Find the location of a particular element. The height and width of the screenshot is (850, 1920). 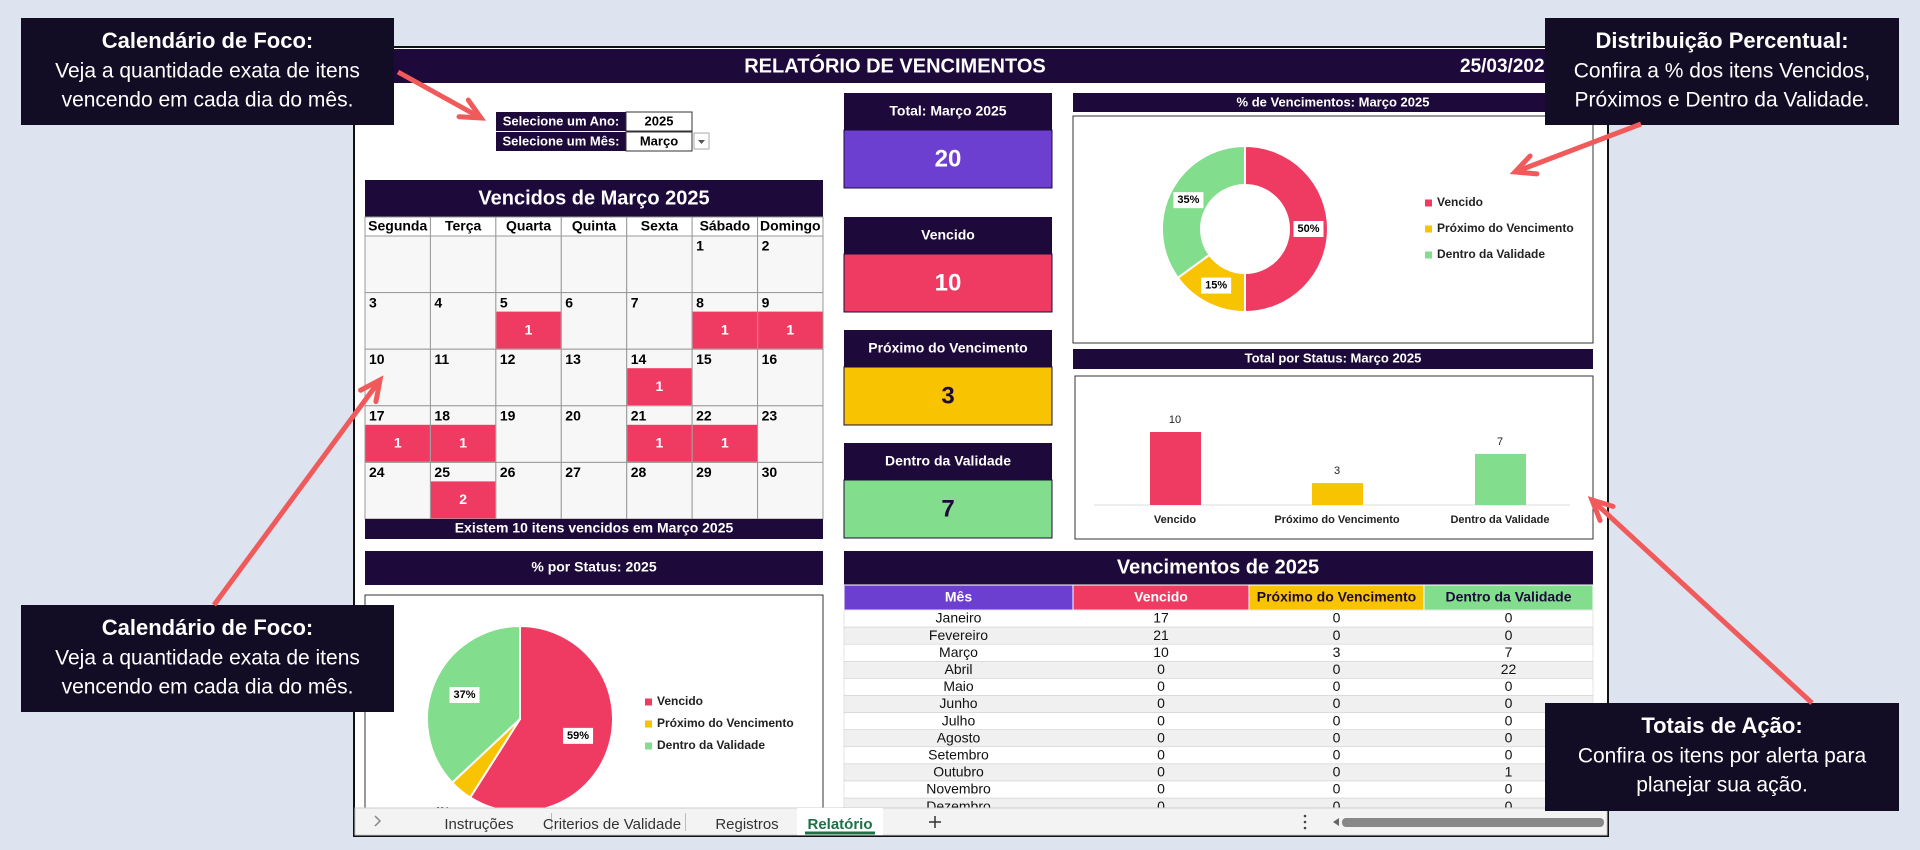

callout-text: Veja a quantidade exata de itens is located at coordinates (207, 71).